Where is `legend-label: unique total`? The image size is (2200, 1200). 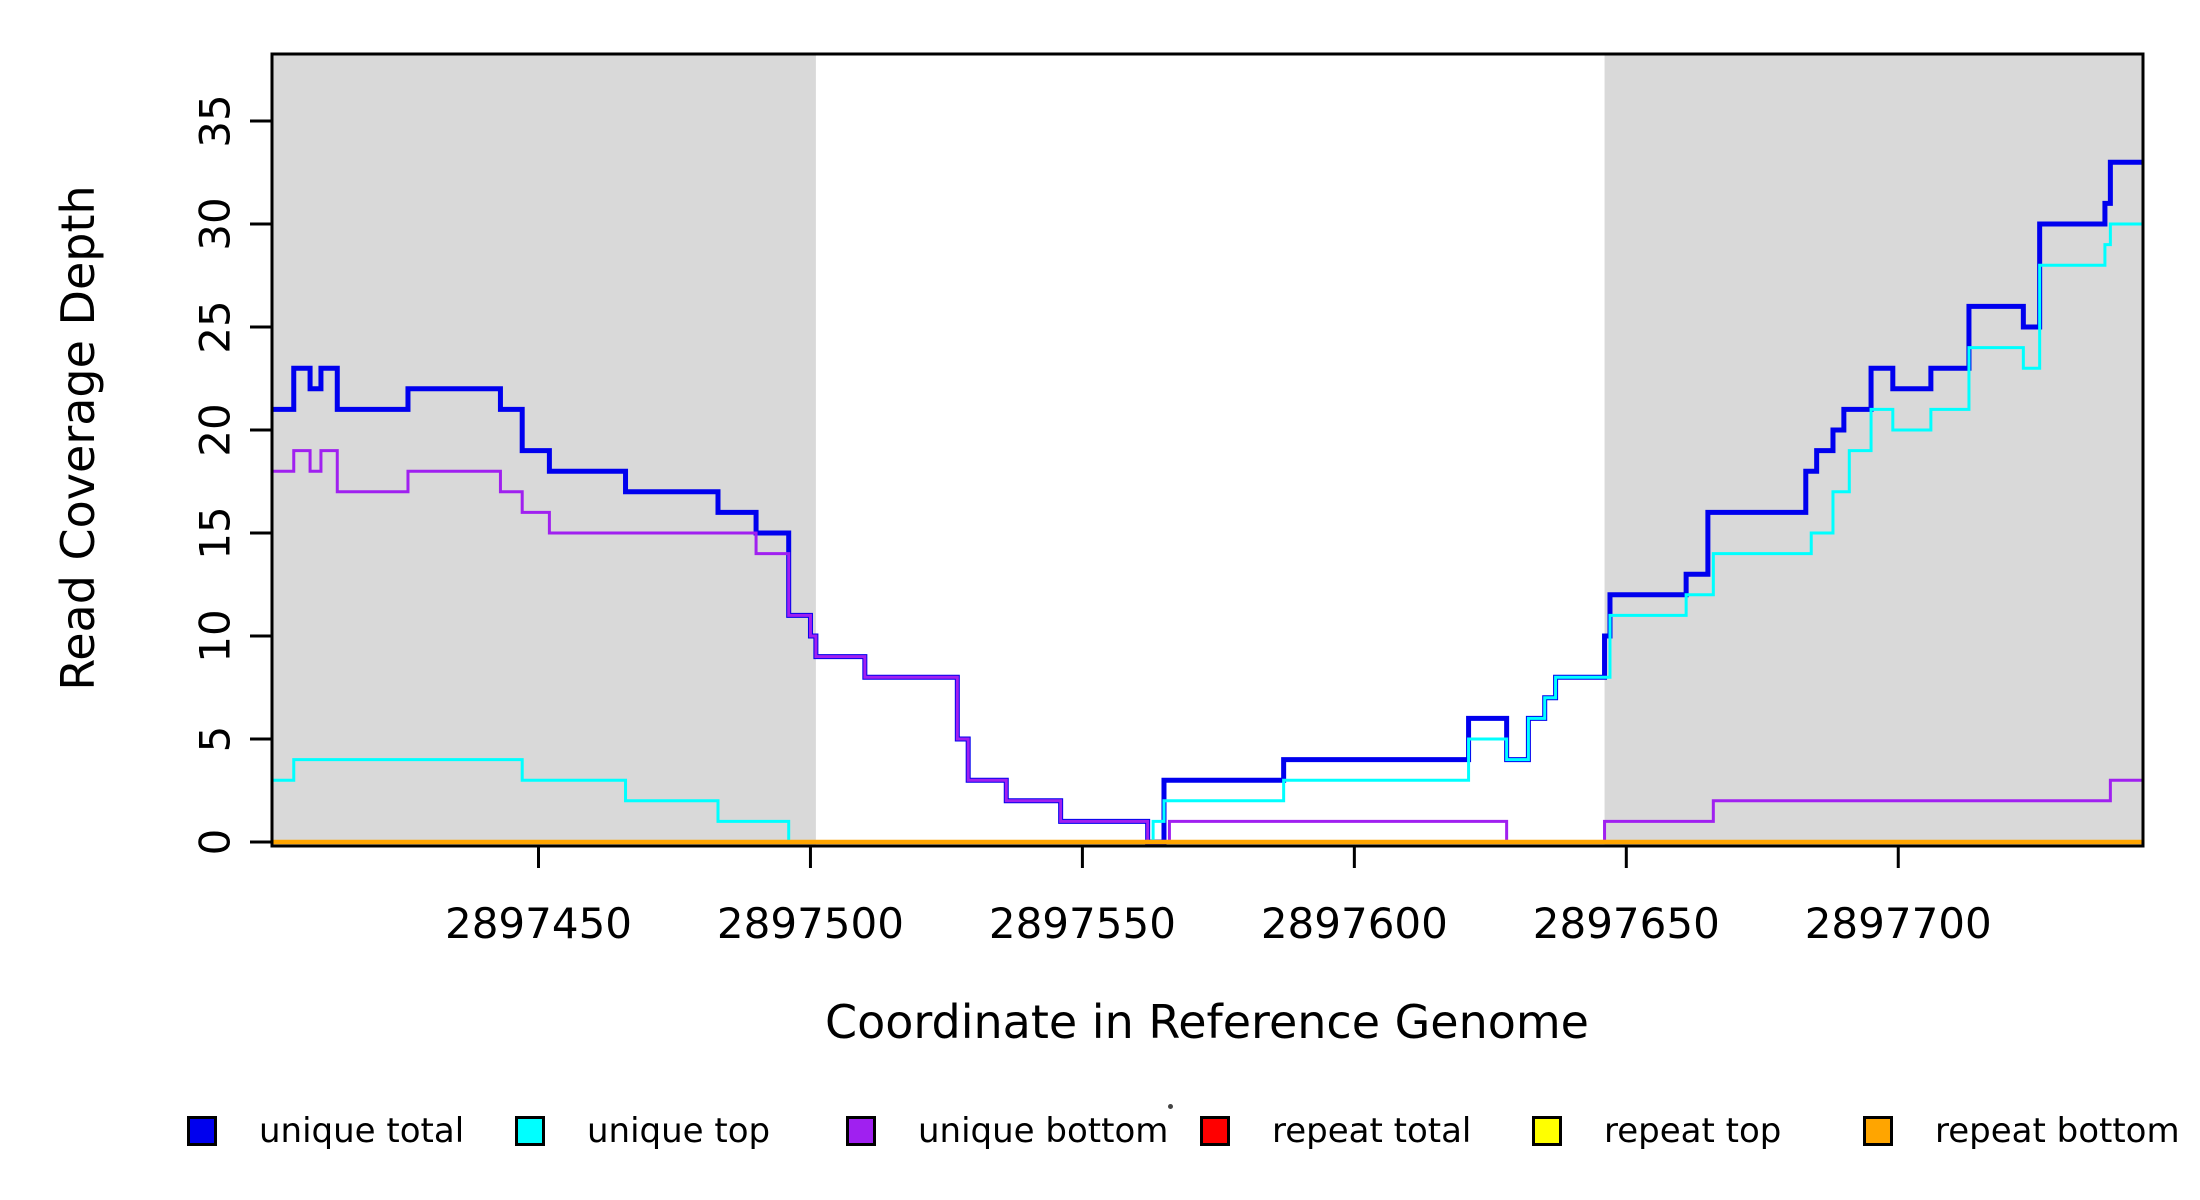
legend-label: unique total is located at coordinates (362, 1131).